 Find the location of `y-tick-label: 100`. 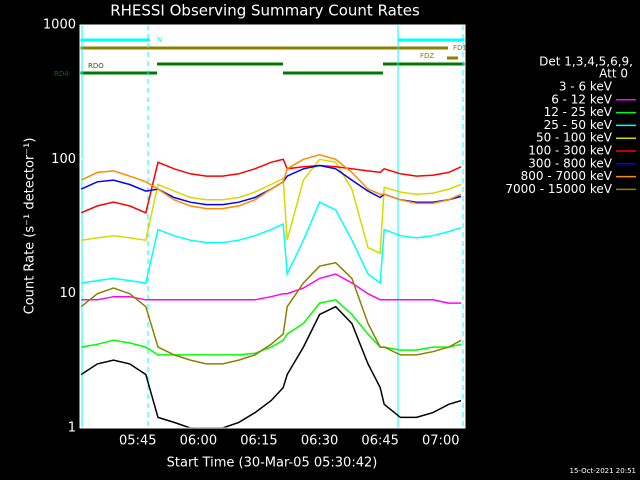

y-tick-label: 100 is located at coordinates (63, 159).